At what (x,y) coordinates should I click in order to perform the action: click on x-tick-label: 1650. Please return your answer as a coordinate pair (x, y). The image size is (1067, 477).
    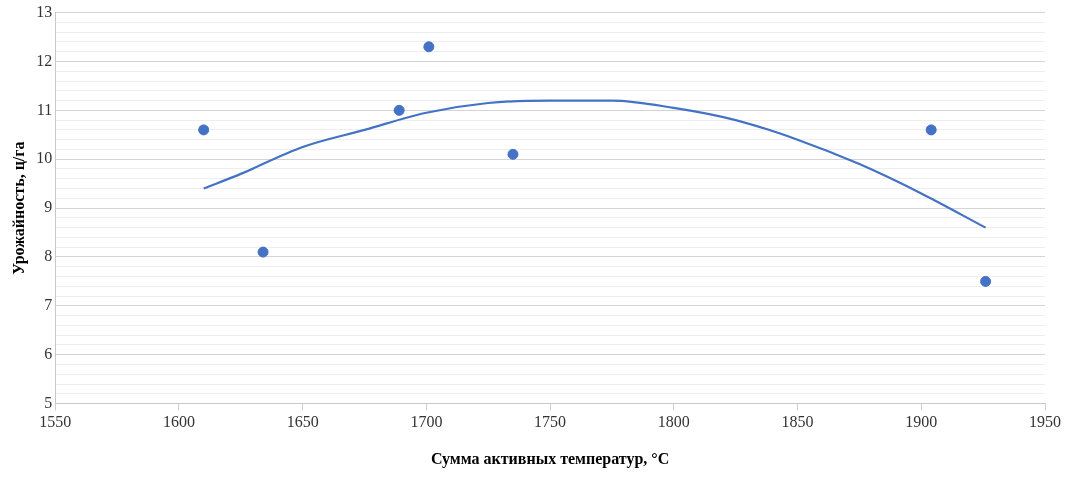
    Looking at the image, I should click on (302, 422).